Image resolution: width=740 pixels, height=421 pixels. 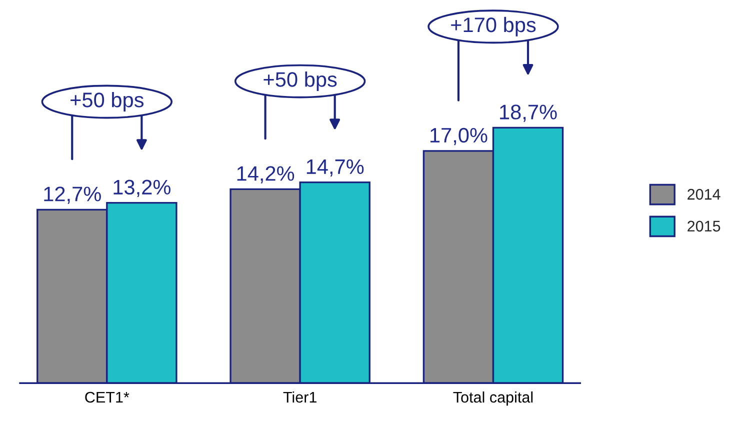 What do you see at coordinates (299, 397) in the screenshot?
I see `x-tick-label: Tier1` at bounding box center [299, 397].